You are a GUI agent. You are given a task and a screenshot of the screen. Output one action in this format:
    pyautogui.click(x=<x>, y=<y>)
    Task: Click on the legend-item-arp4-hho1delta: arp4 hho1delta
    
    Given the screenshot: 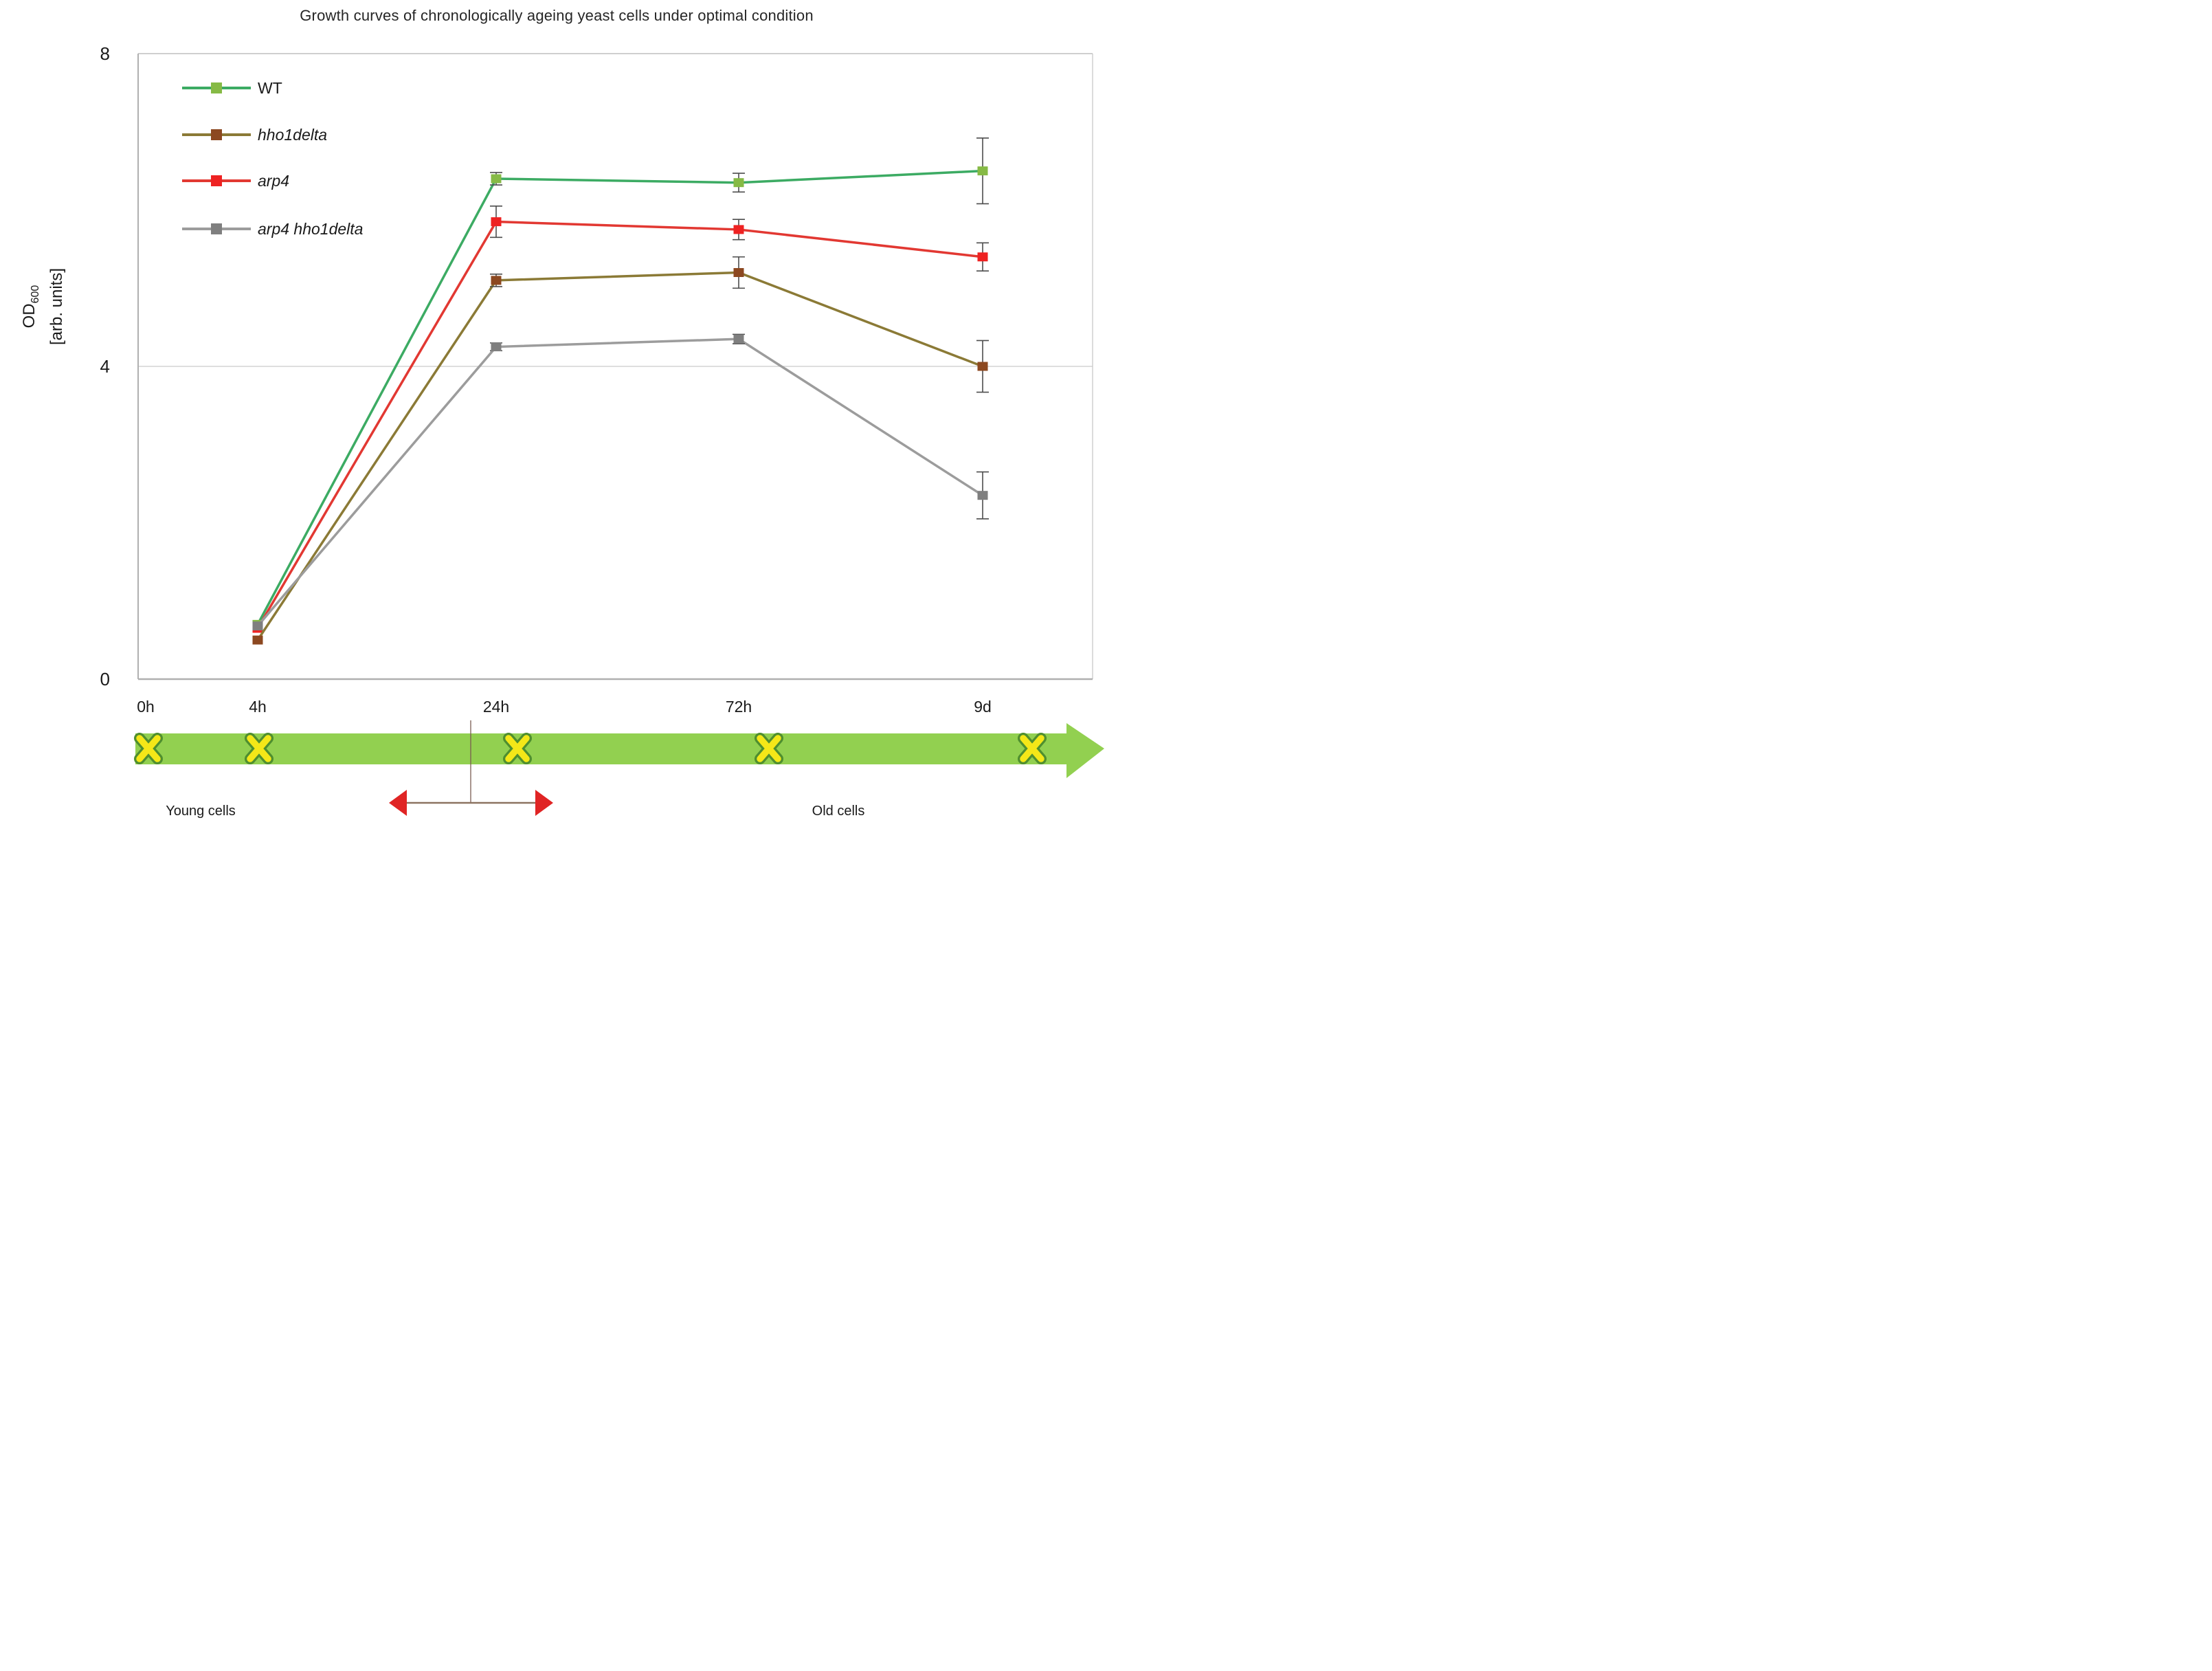 What is the action you would take?
    pyautogui.click(x=272, y=229)
    